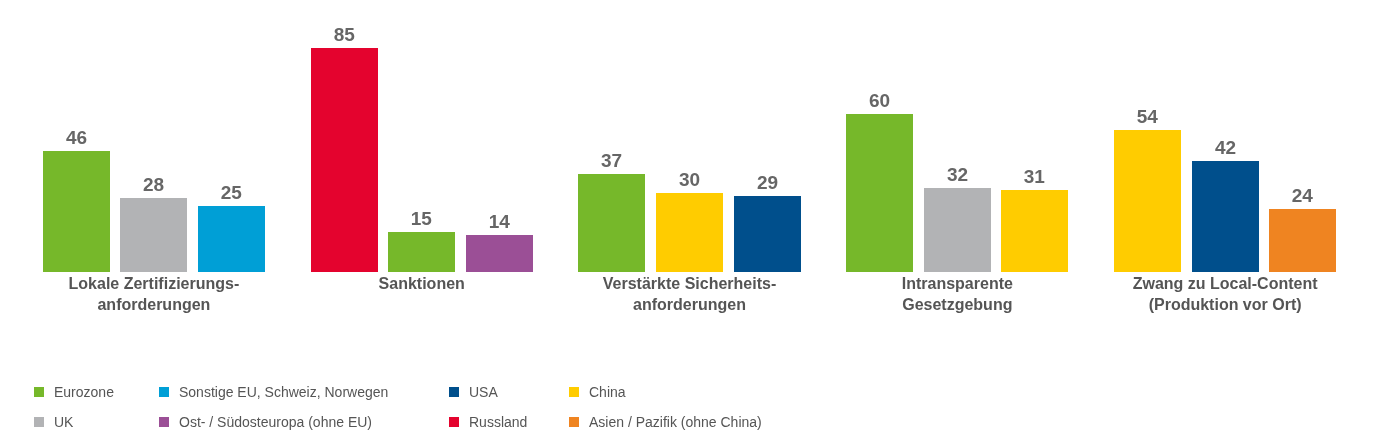  Describe the element at coordinates (84, 392) in the screenshot. I see `legend-label: Eurozone` at that location.